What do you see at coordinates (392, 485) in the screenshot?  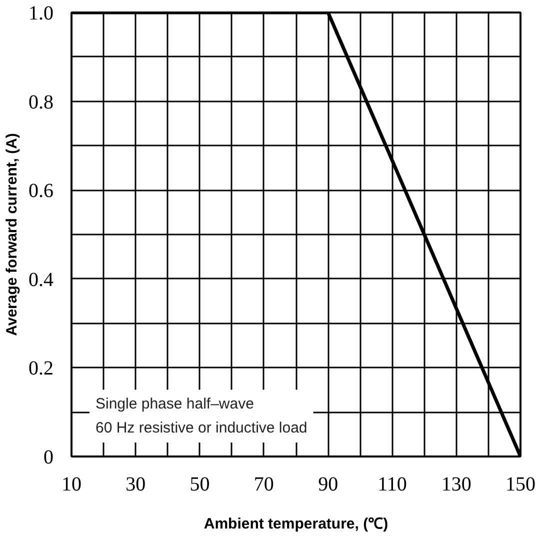 I see `x-tick-label: 110` at bounding box center [392, 485].